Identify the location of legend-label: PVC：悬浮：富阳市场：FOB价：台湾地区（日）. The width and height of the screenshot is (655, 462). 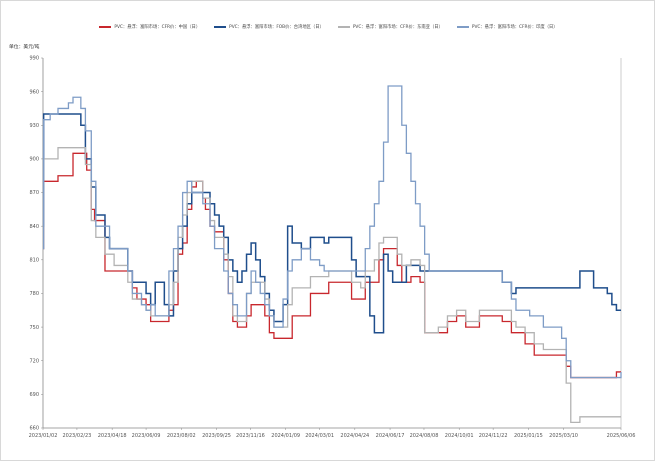
(276, 27).